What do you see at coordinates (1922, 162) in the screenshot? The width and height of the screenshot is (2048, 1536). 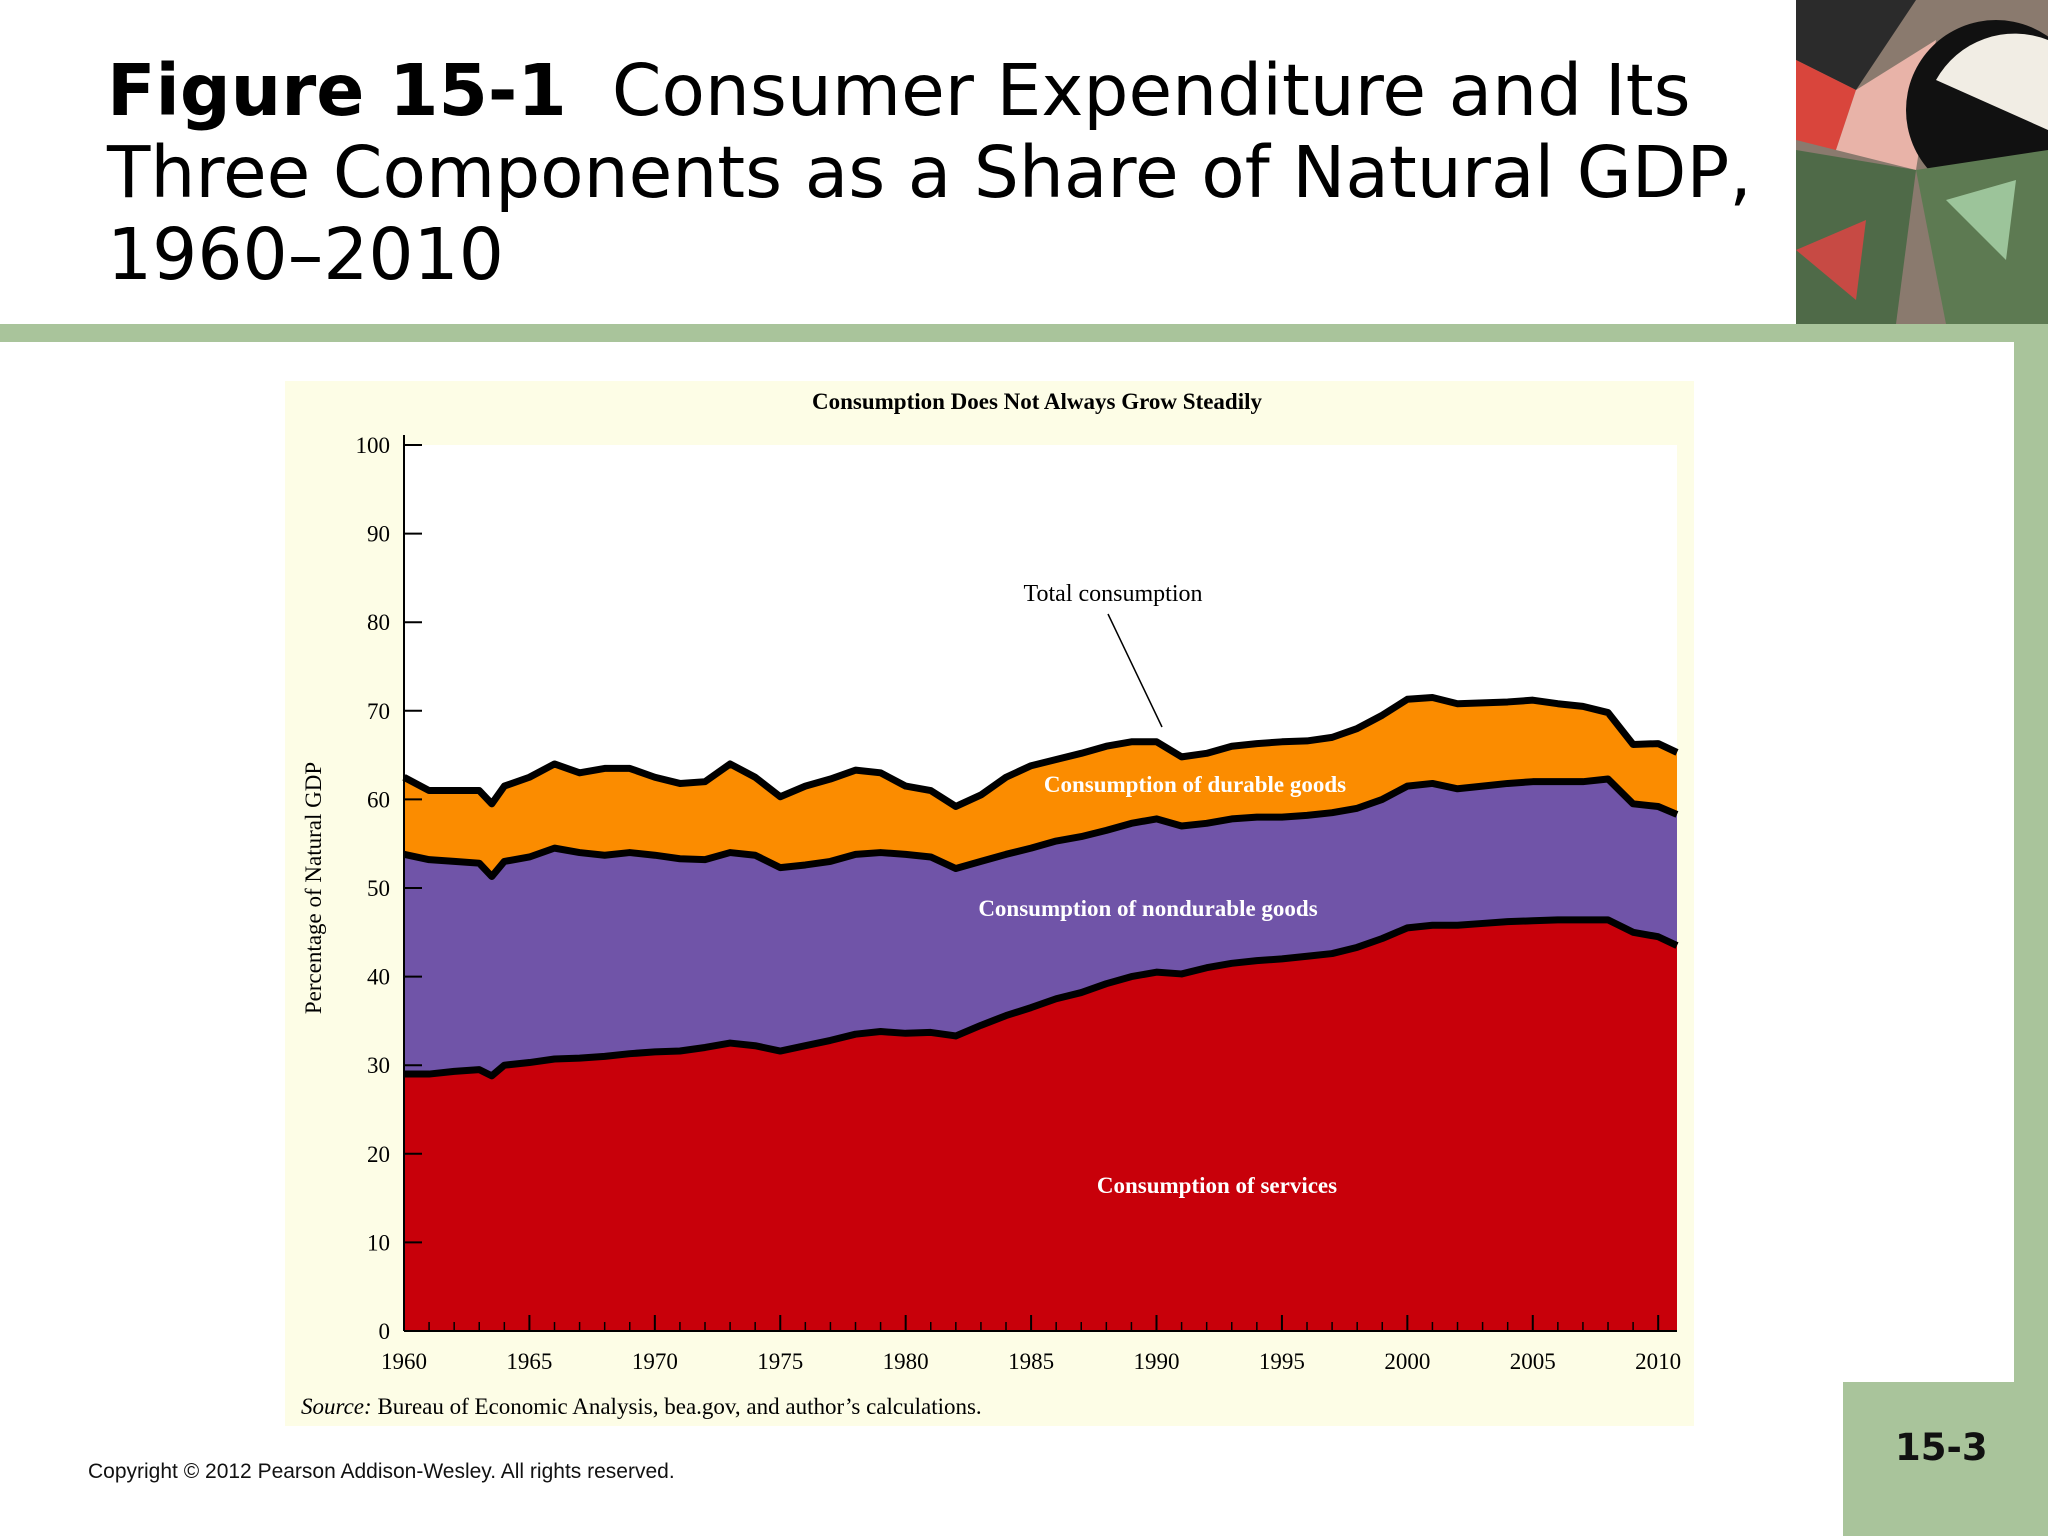 I see `decorative-artwork` at bounding box center [1922, 162].